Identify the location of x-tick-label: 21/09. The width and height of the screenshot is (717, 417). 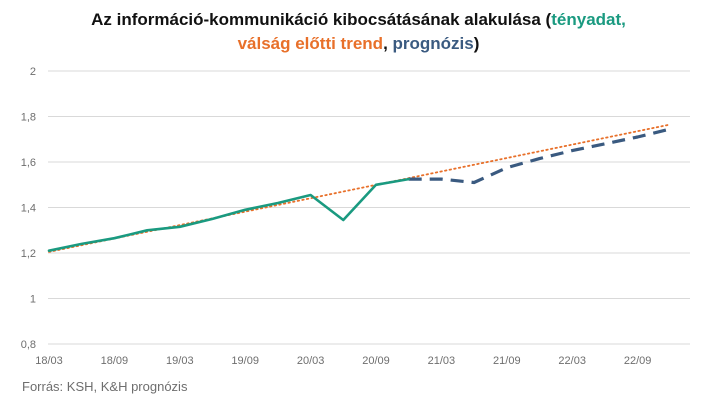
(507, 361).